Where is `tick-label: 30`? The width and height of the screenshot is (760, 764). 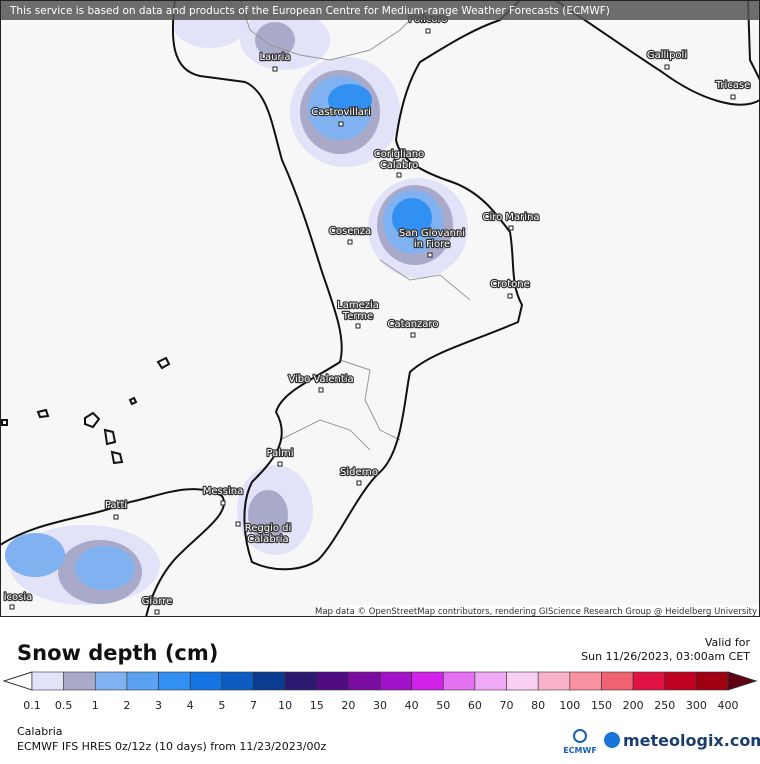 tick-label: 30 is located at coordinates (380, 705).